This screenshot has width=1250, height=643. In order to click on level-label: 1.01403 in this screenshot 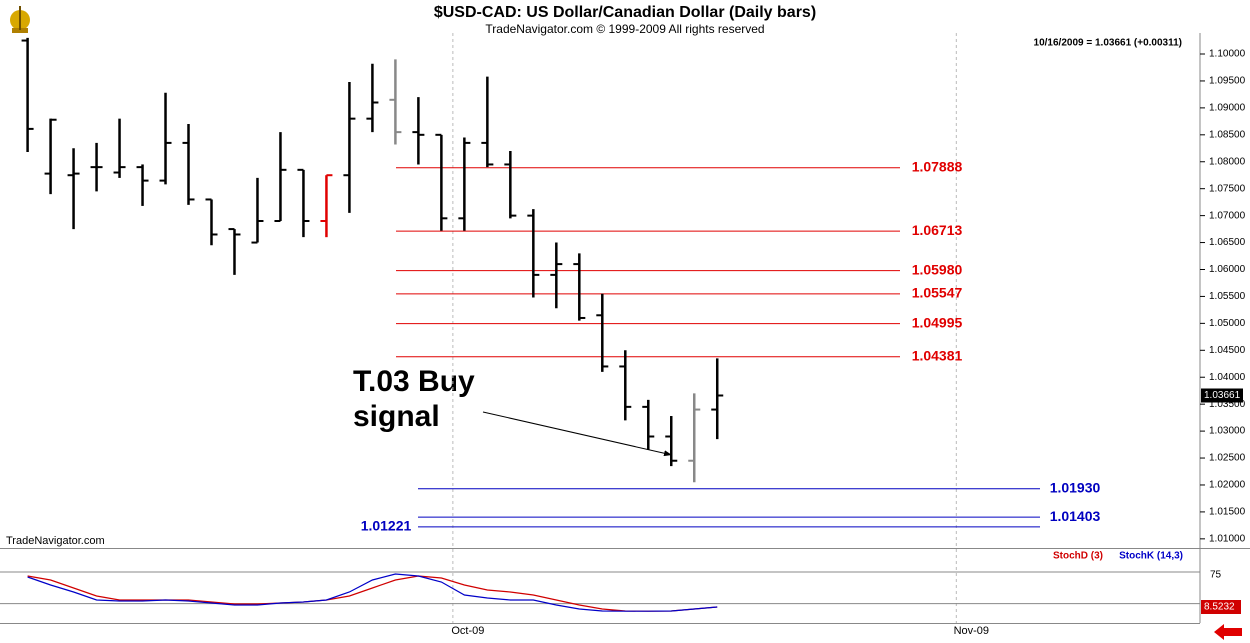, I will do `click(1075, 516)`.